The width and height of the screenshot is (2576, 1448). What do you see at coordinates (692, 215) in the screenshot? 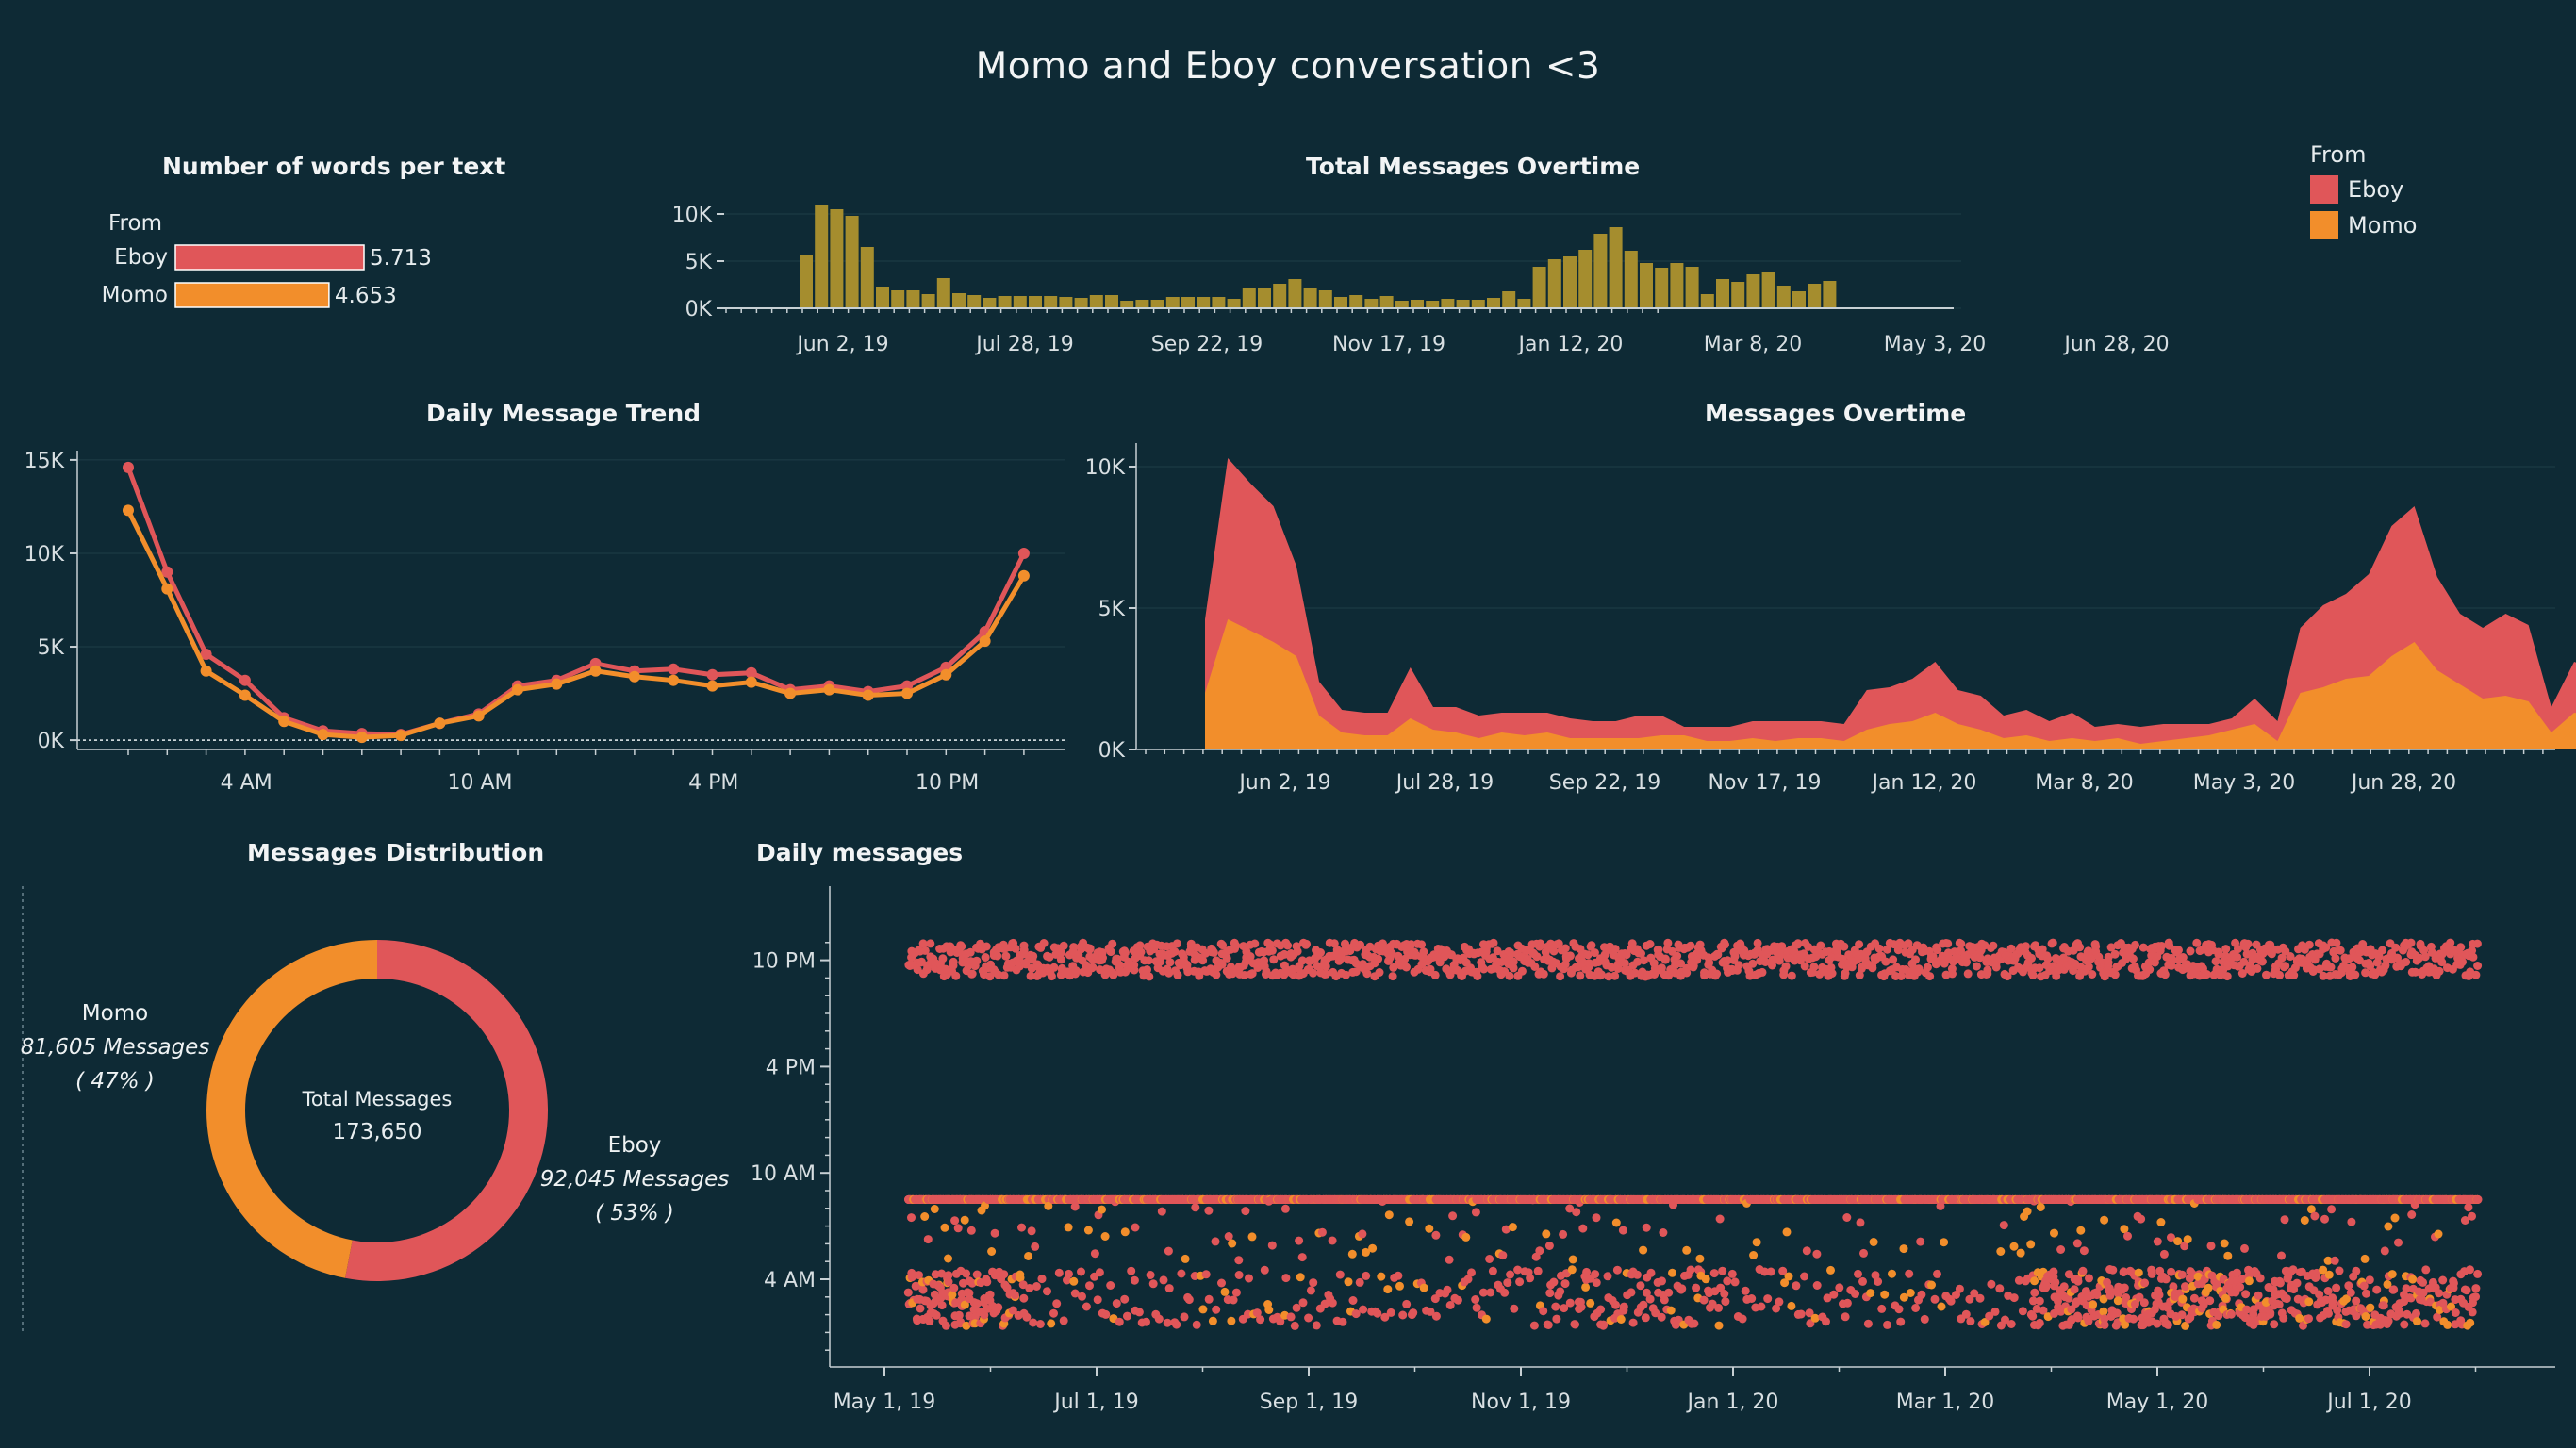
I see `total-ytick-label: 10K` at bounding box center [692, 215].